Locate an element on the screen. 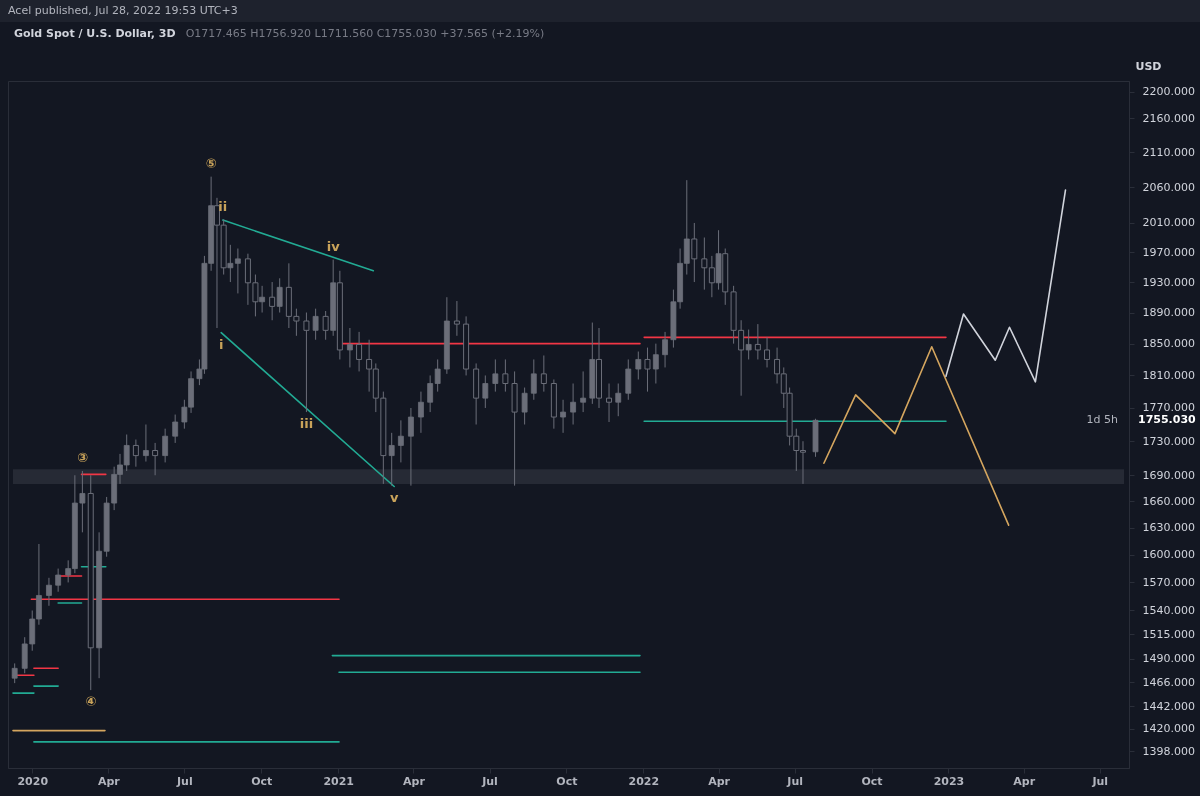  y-tick-label: 1890.000 is located at coordinates (1168, 313).